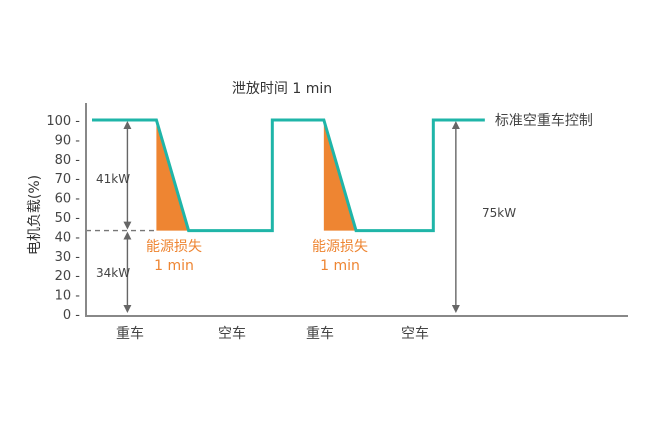 Image resolution: width=650 pixels, height=428 pixels. Describe the element at coordinates (68, 296) in the screenshot. I see `y-tick-label: 10 -` at that location.